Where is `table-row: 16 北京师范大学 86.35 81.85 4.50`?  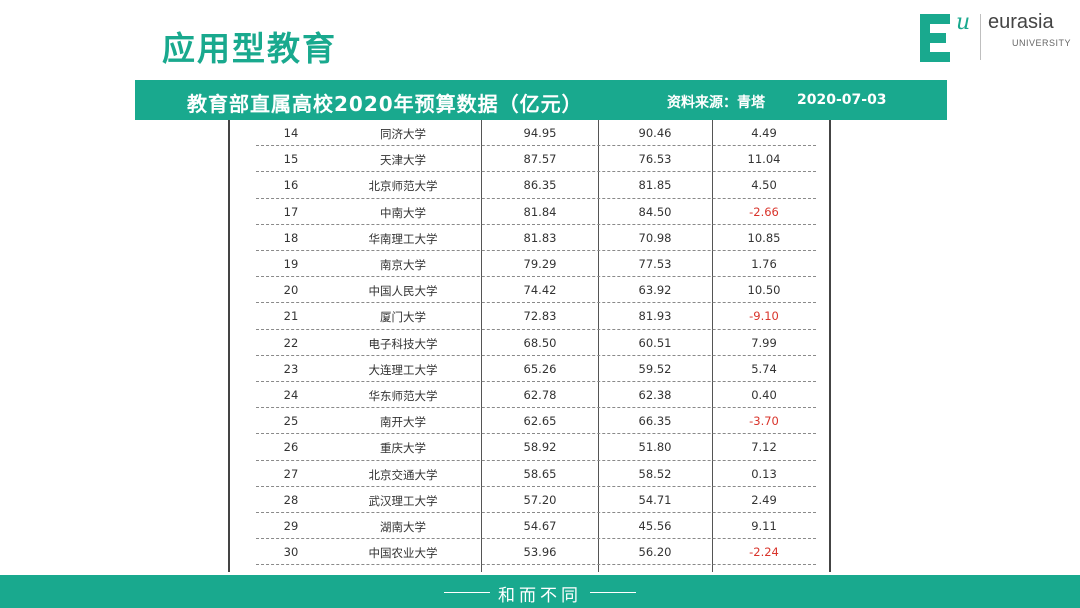
table-row: 16 北京师范大学 86.35 81.85 4.50 is located at coordinates (536, 185).